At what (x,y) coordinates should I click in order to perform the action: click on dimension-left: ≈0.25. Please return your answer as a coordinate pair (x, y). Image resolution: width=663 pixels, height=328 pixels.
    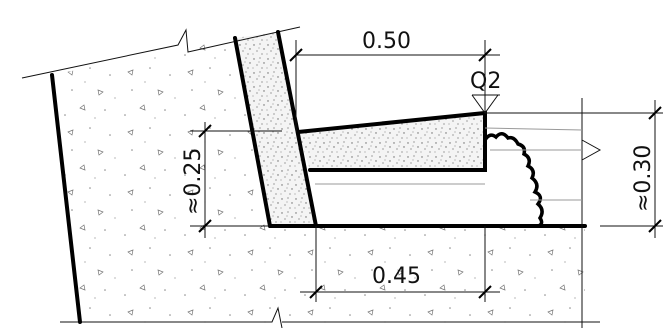
    Looking at the image, I should click on (231, 180).